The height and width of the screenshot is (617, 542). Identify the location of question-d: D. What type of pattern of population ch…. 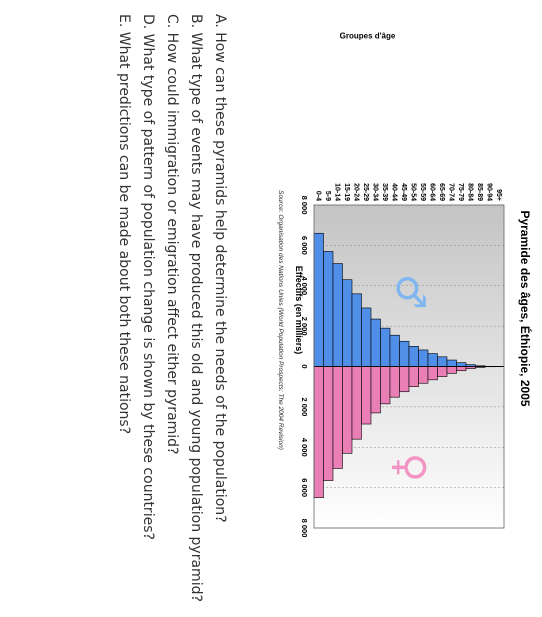
(148, 277).